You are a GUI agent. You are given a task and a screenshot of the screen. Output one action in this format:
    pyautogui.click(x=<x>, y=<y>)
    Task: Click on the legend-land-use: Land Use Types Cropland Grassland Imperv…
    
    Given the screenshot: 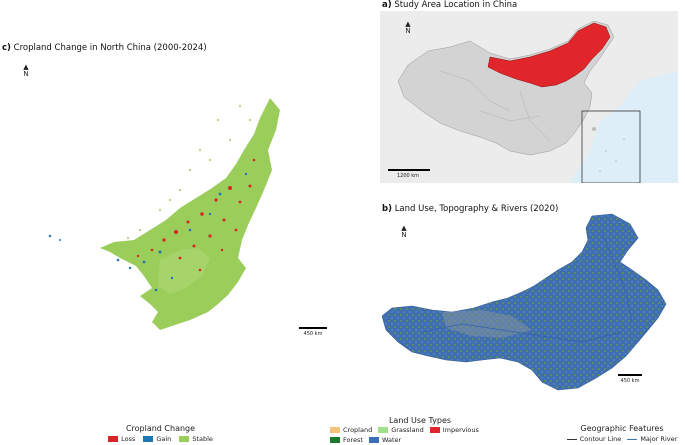 What is the action you would take?
    pyautogui.click(x=420, y=430)
    